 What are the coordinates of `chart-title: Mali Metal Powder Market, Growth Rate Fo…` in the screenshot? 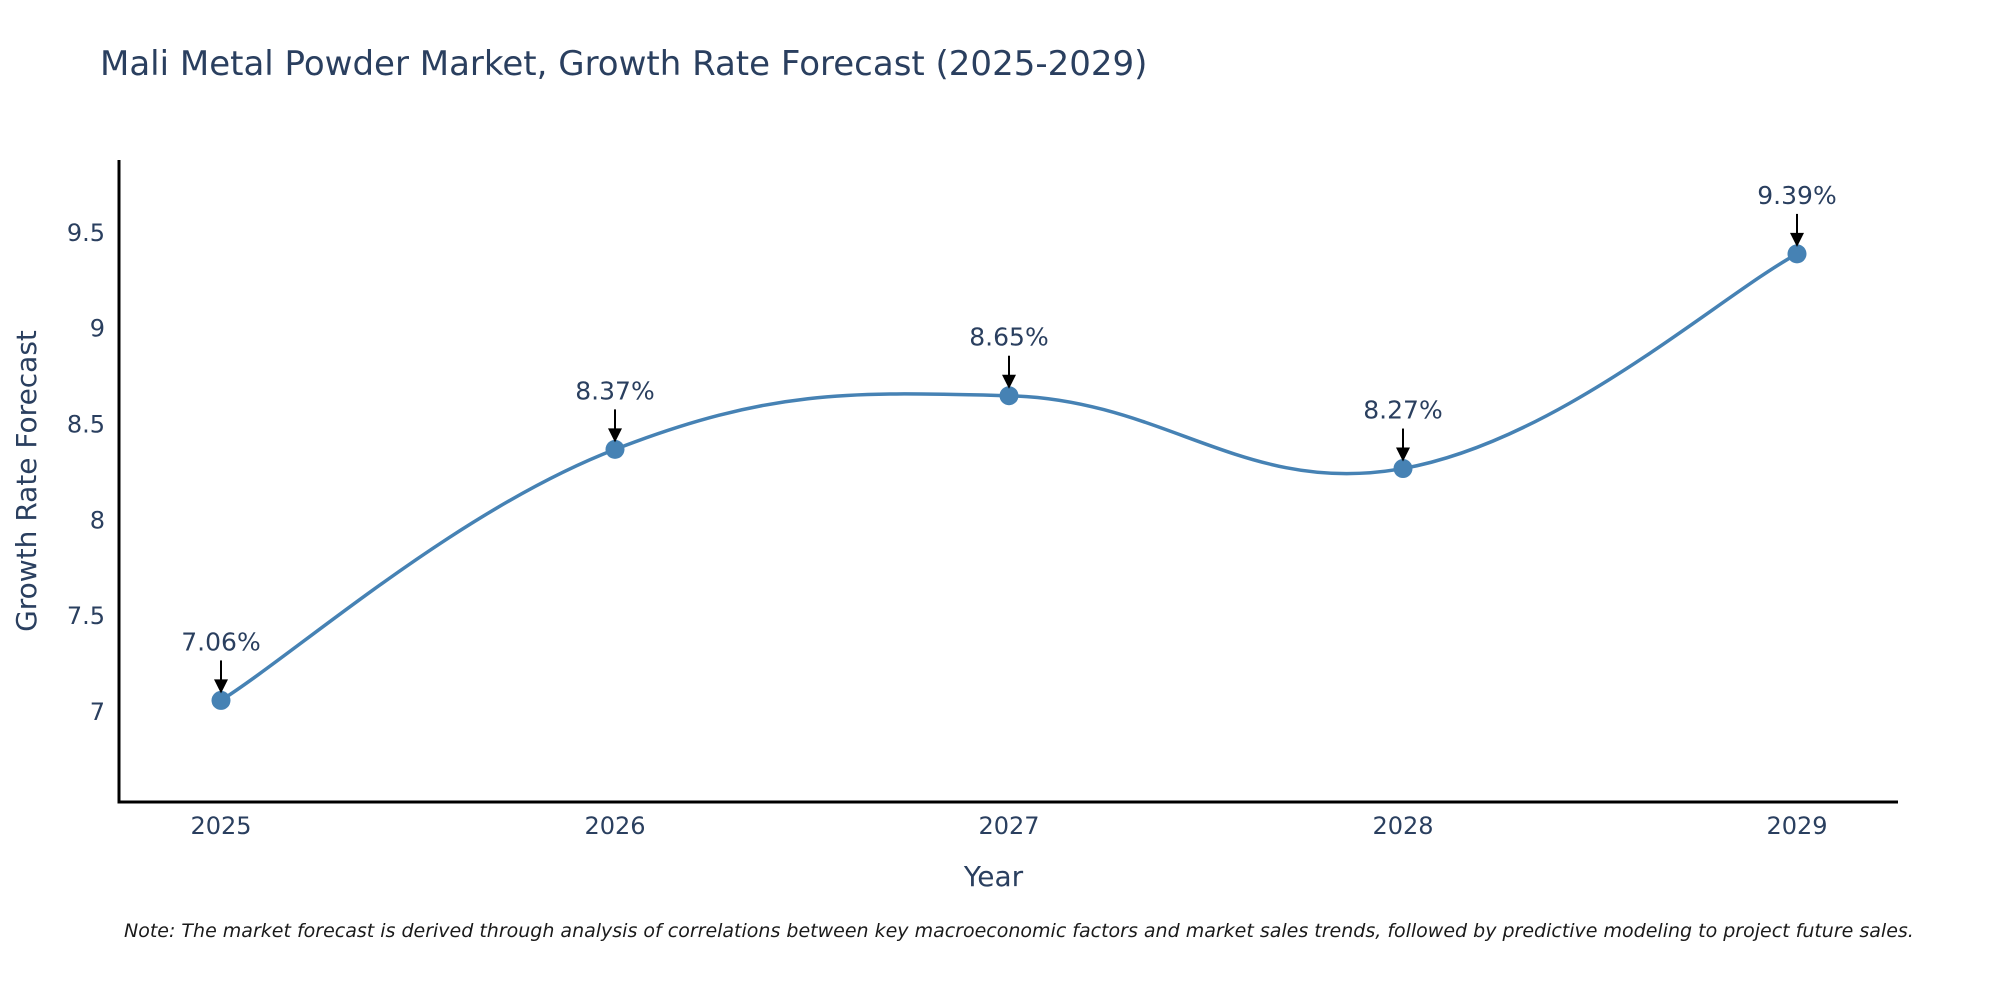 It's located at (624, 64).